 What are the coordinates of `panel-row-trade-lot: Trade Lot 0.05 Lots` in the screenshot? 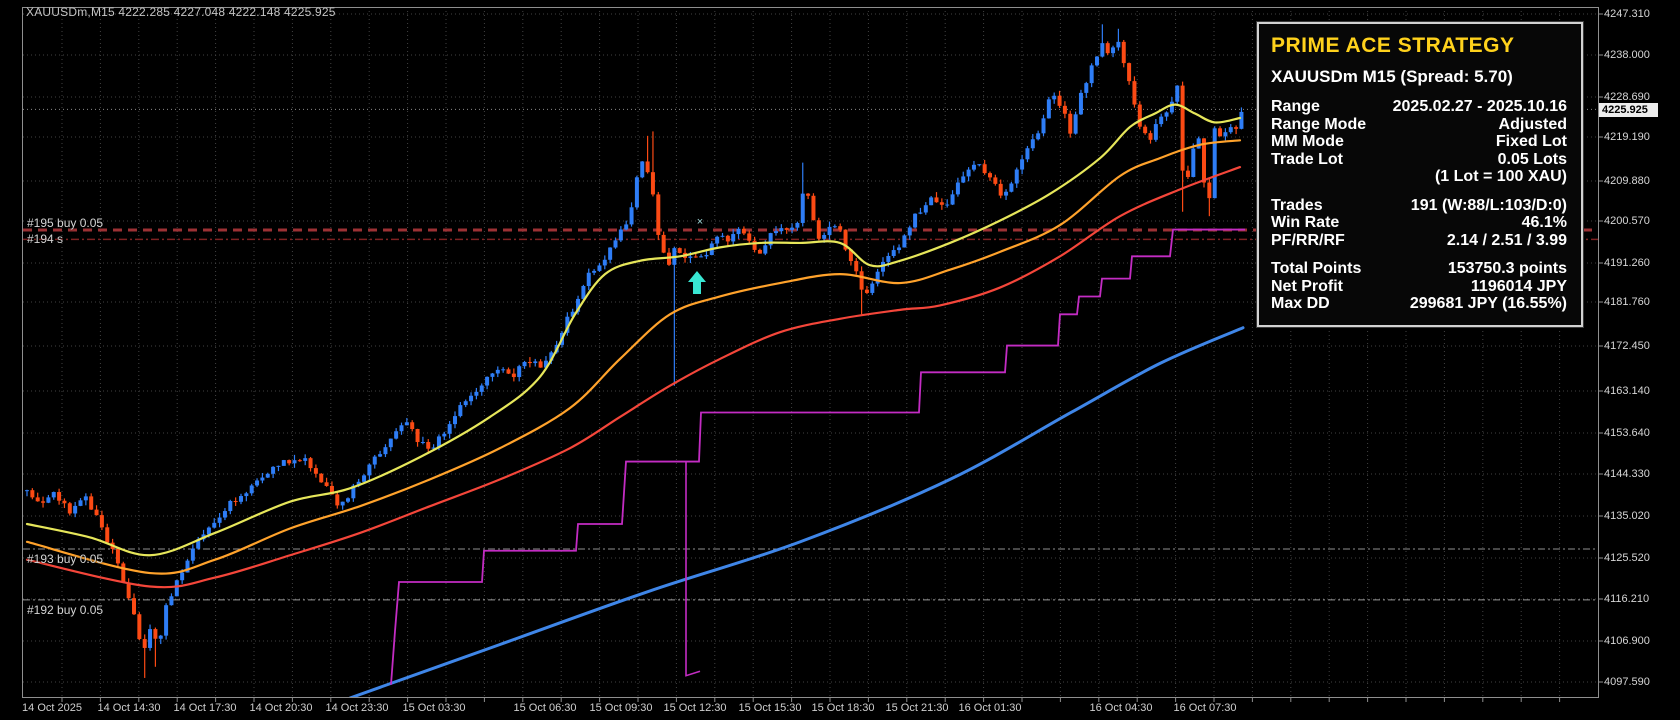 It's located at (1419, 159).